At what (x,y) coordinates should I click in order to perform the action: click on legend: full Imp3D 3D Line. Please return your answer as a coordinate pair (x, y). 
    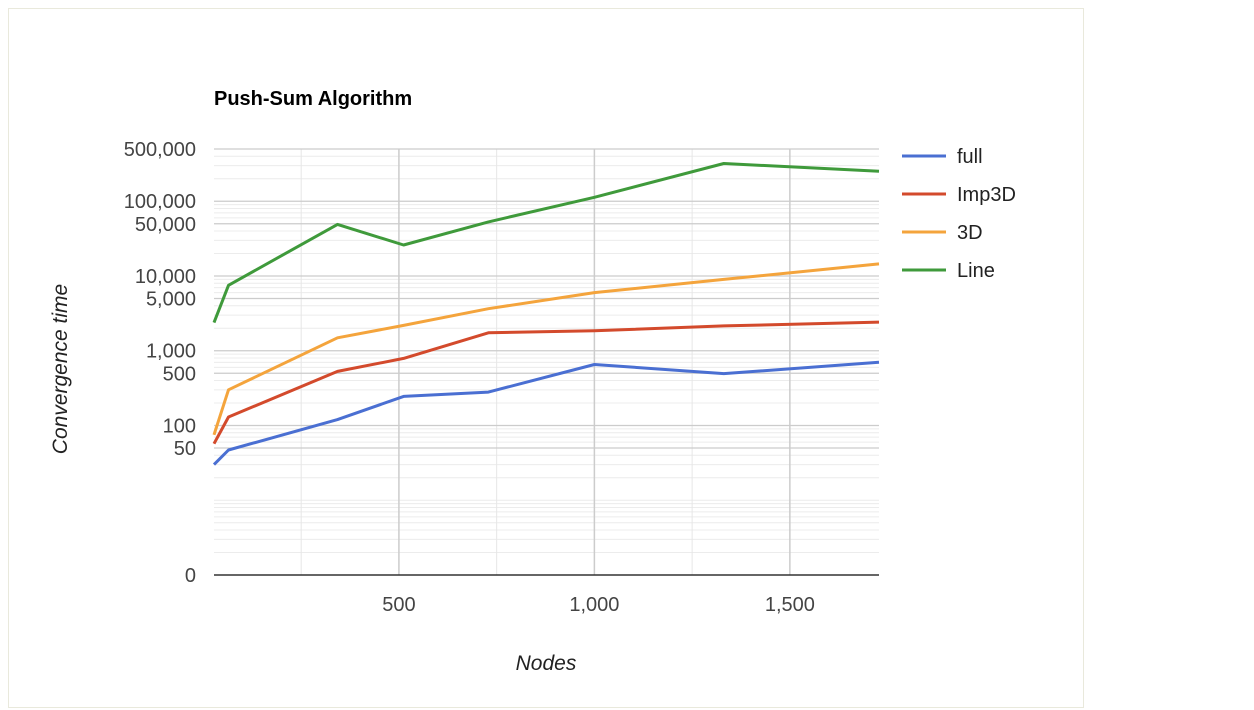
    Looking at the image, I should click on (959, 214).